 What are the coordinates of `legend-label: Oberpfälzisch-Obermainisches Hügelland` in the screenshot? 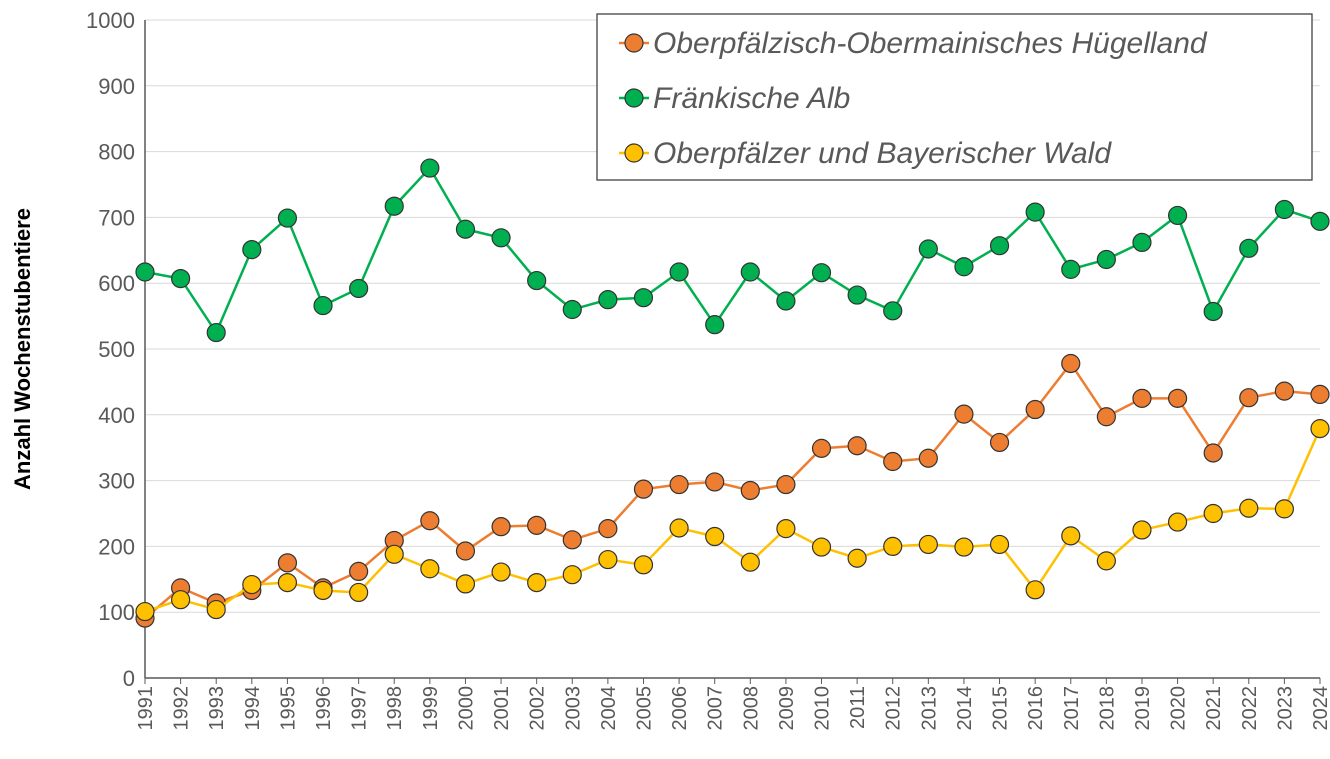 It's located at (930, 43).